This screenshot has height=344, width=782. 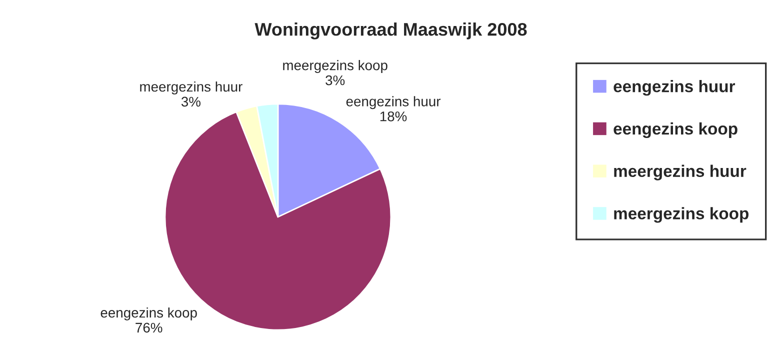 What do you see at coordinates (675, 88) in the screenshot?
I see `legend-label: eengezins huur` at bounding box center [675, 88].